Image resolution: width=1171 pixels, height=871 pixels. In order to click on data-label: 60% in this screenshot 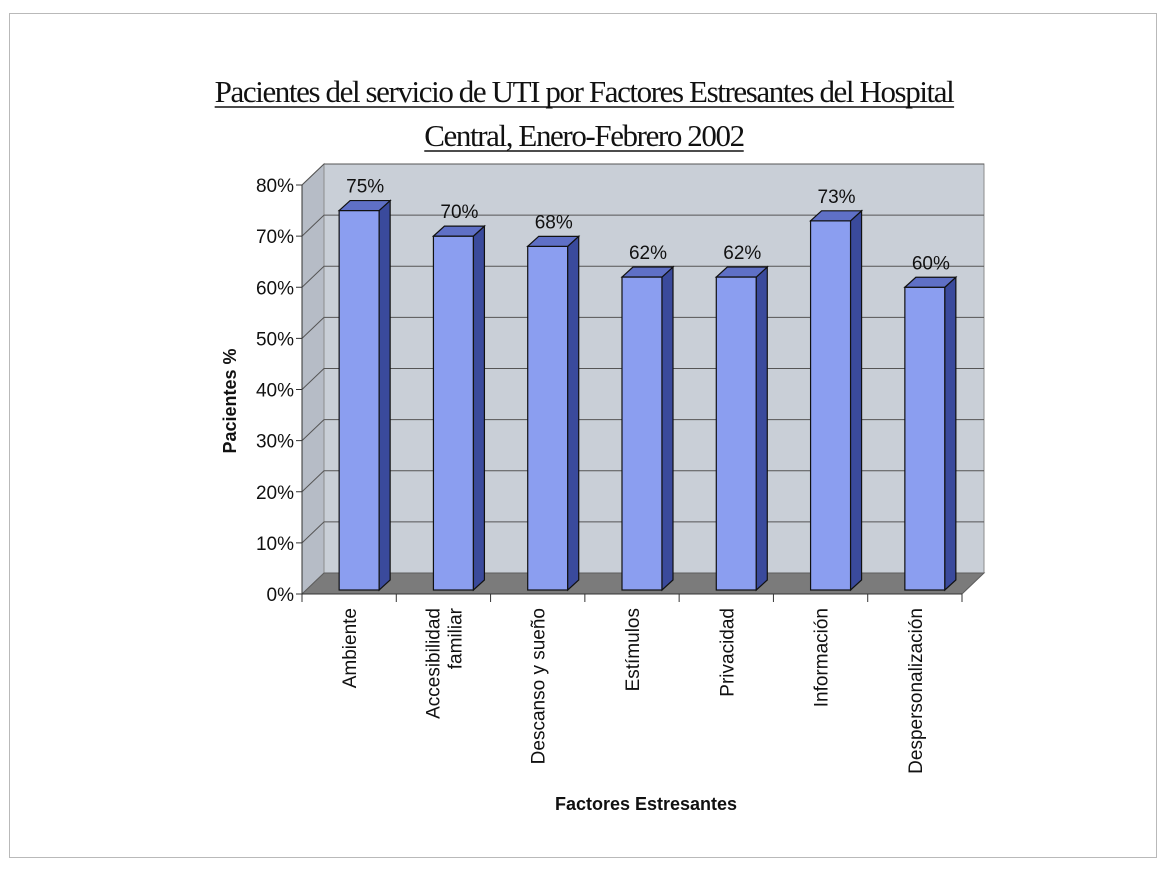, I will do `click(931, 263)`.